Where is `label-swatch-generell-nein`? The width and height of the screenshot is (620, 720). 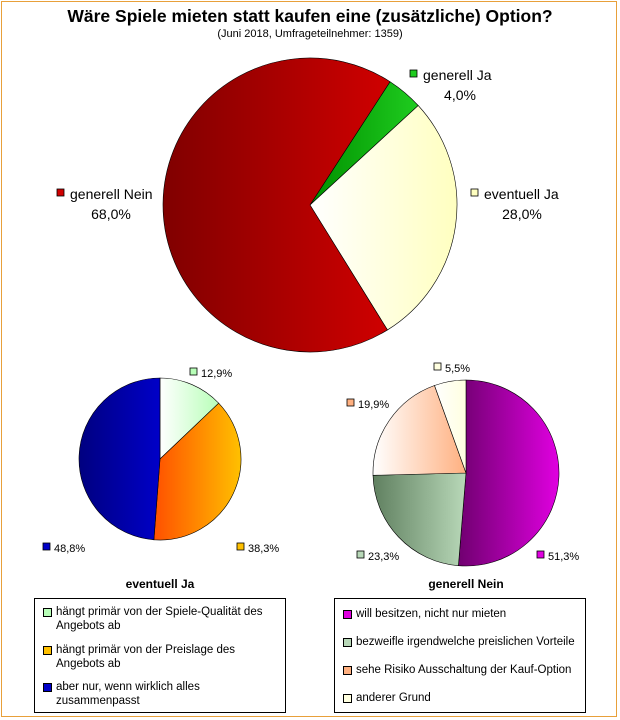
label-swatch-generell-nein is located at coordinates (60, 192).